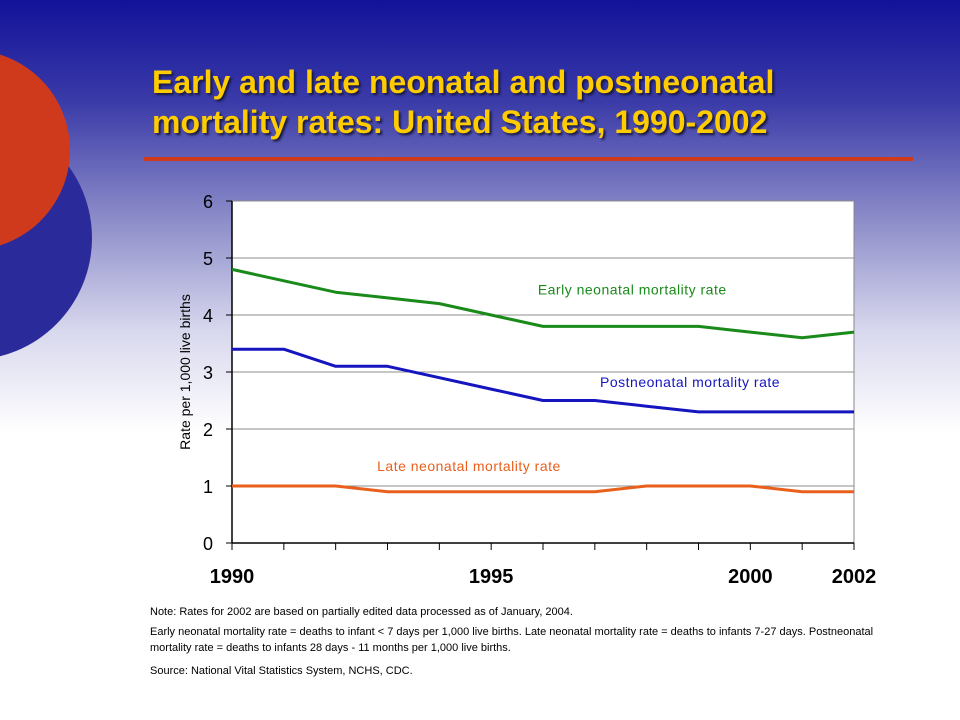 This screenshot has height=720, width=960. I want to click on decor-red-circle, so click(35, 150).